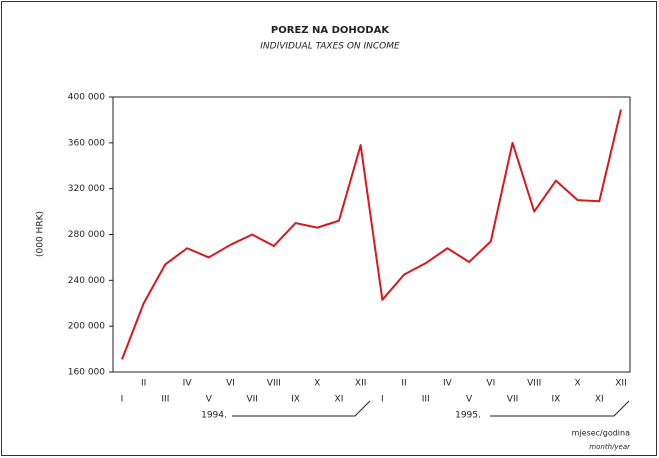  What do you see at coordinates (86, 98) in the screenshot?
I see `y-tick-label: 400 000` at bounding box center [86, 98].